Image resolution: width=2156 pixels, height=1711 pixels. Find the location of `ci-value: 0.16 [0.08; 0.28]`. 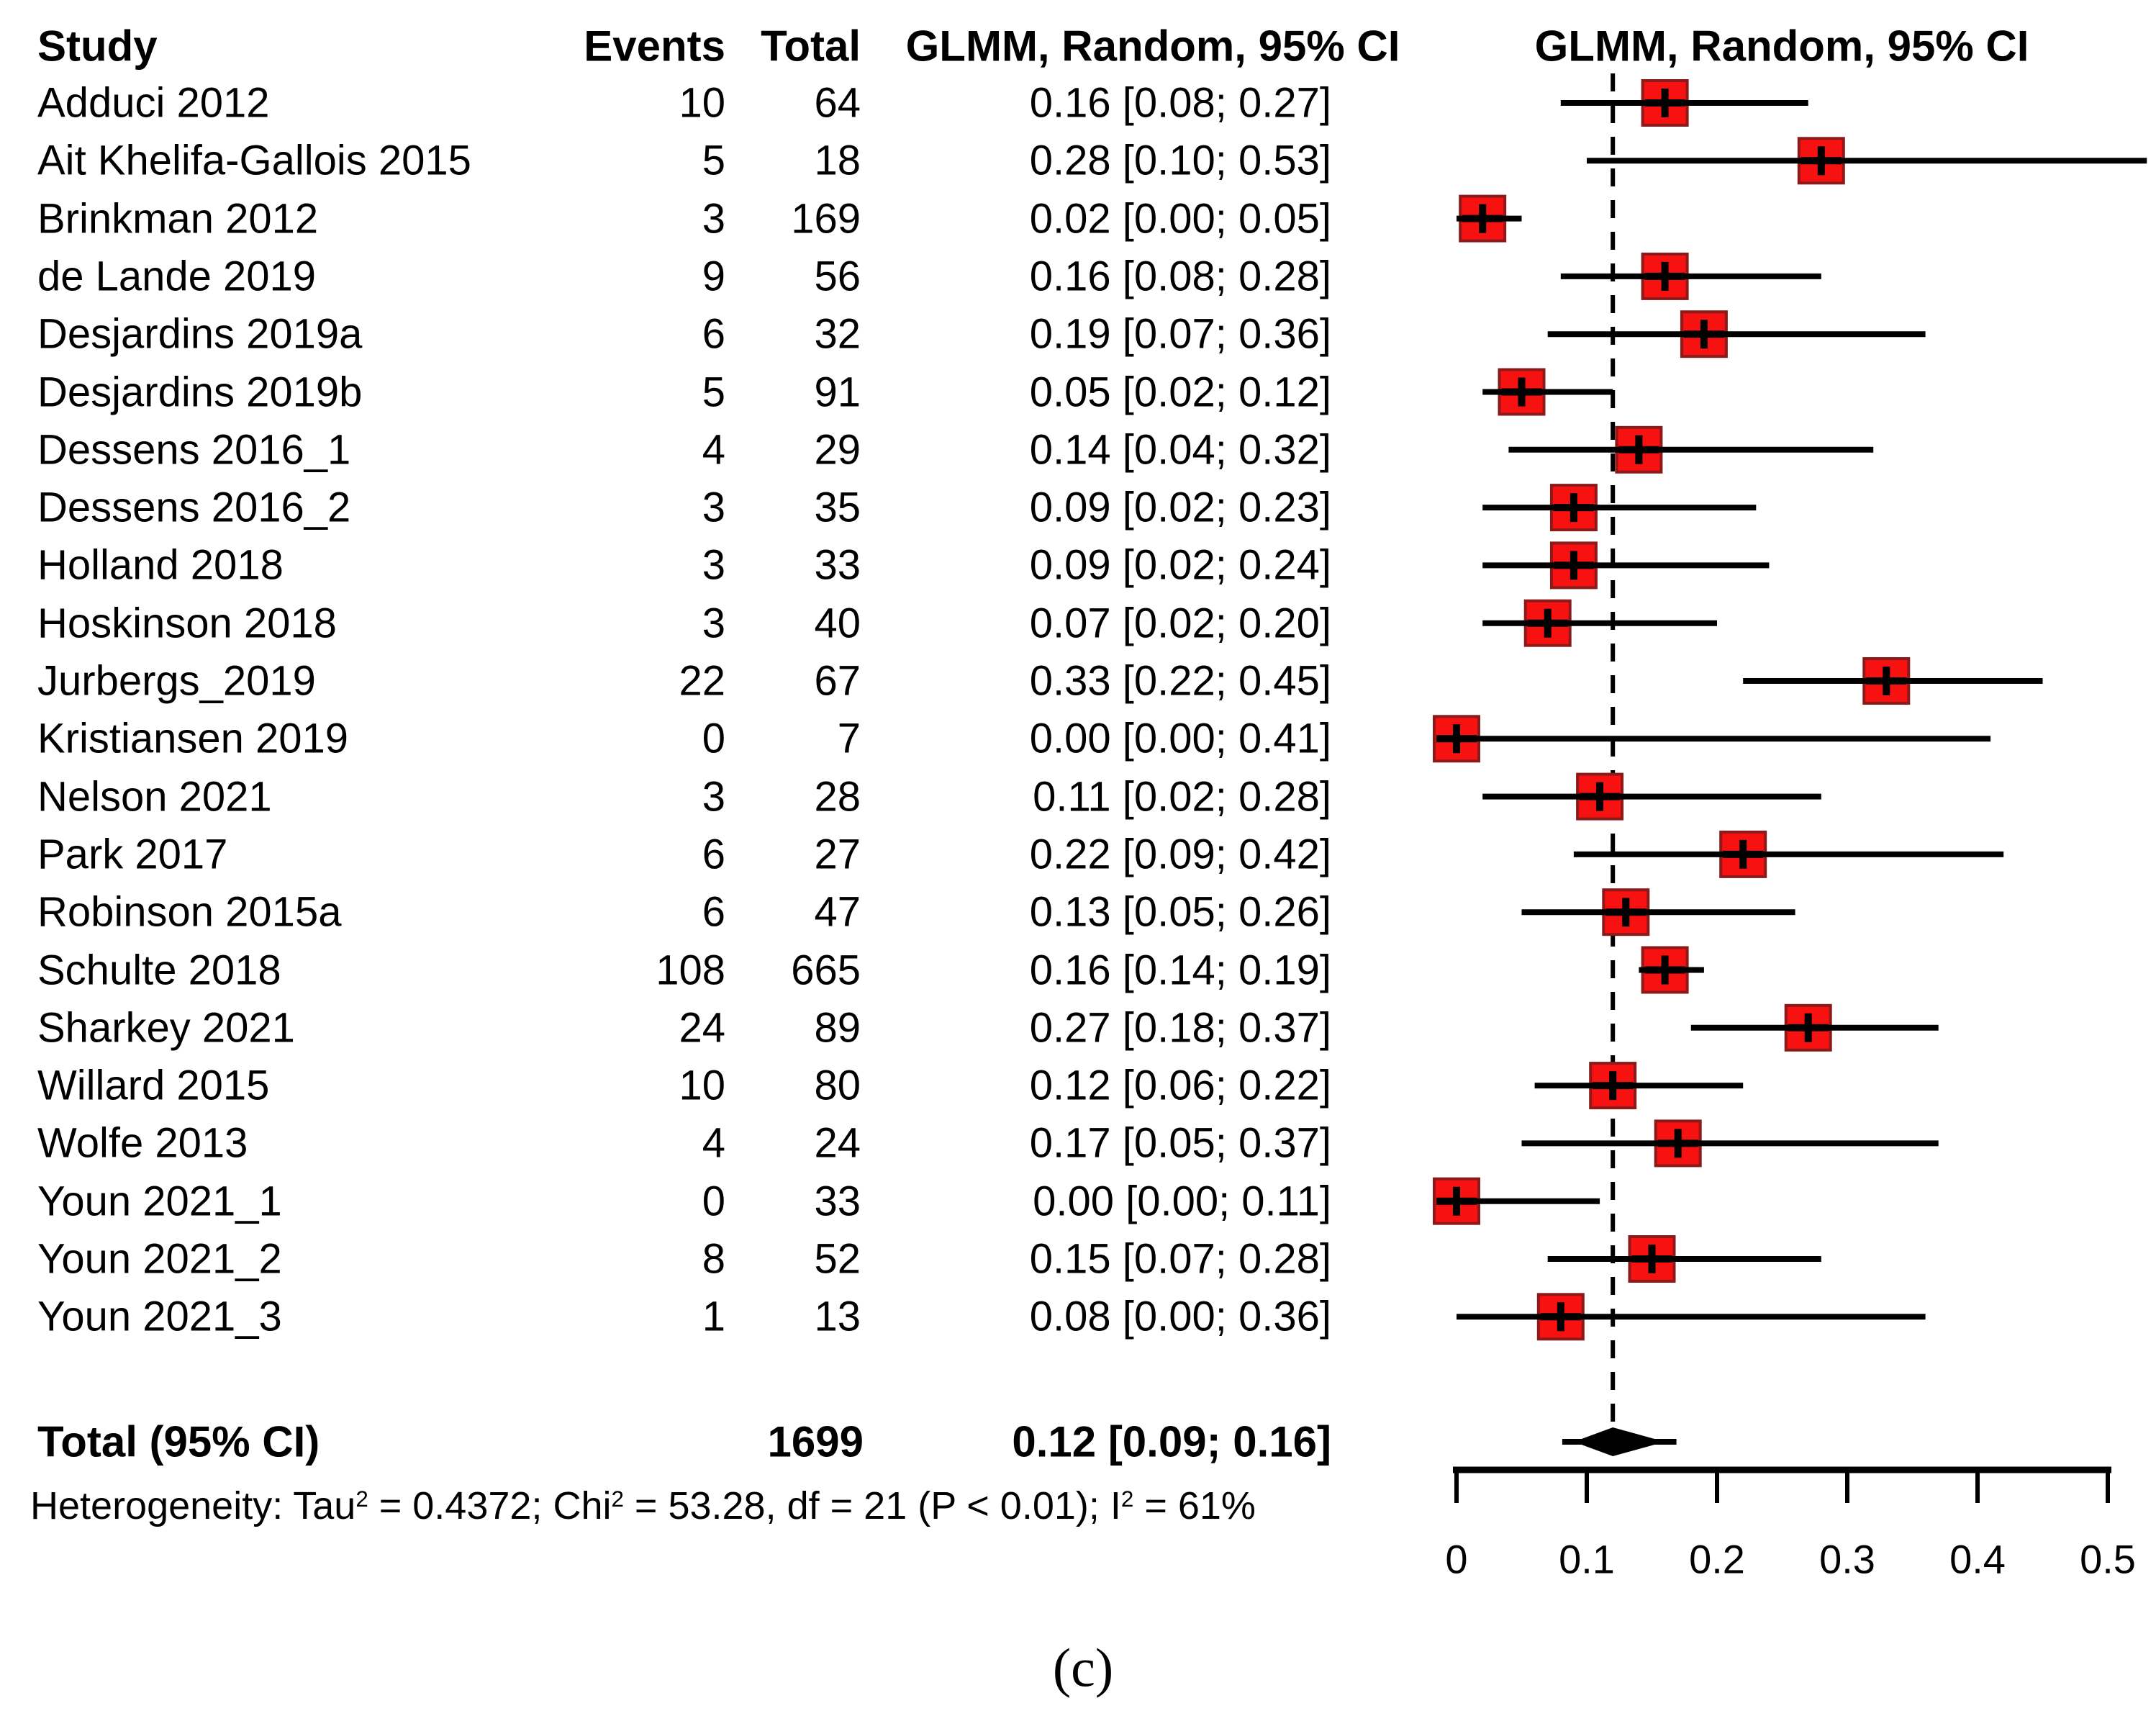

ci-value: 0.16 [0.08; 0.28] is located at coordinates (1180, 276).